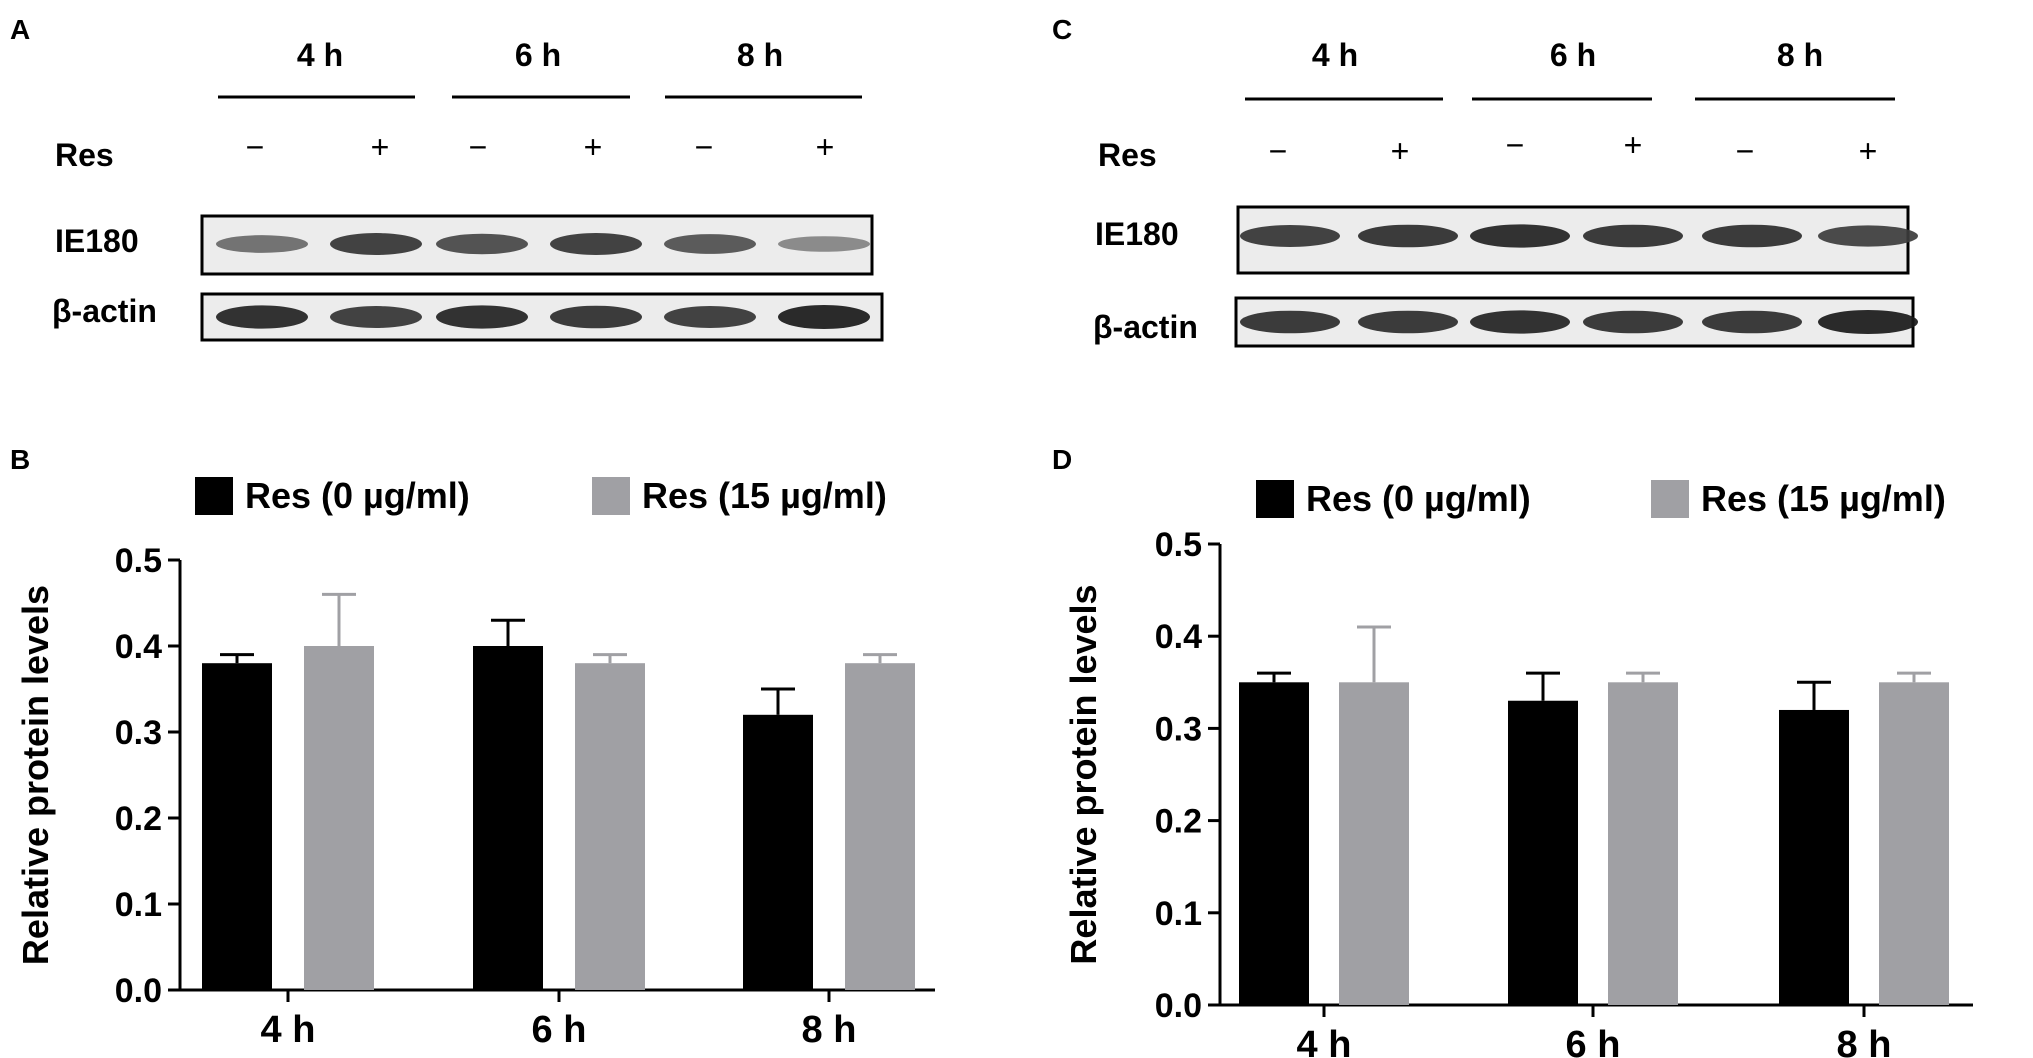 This screenshot has height=1058, width=2033. Describe the element at coordinates (20, 29) in the screenshot. I see `panel-letter-a: A` at that location.